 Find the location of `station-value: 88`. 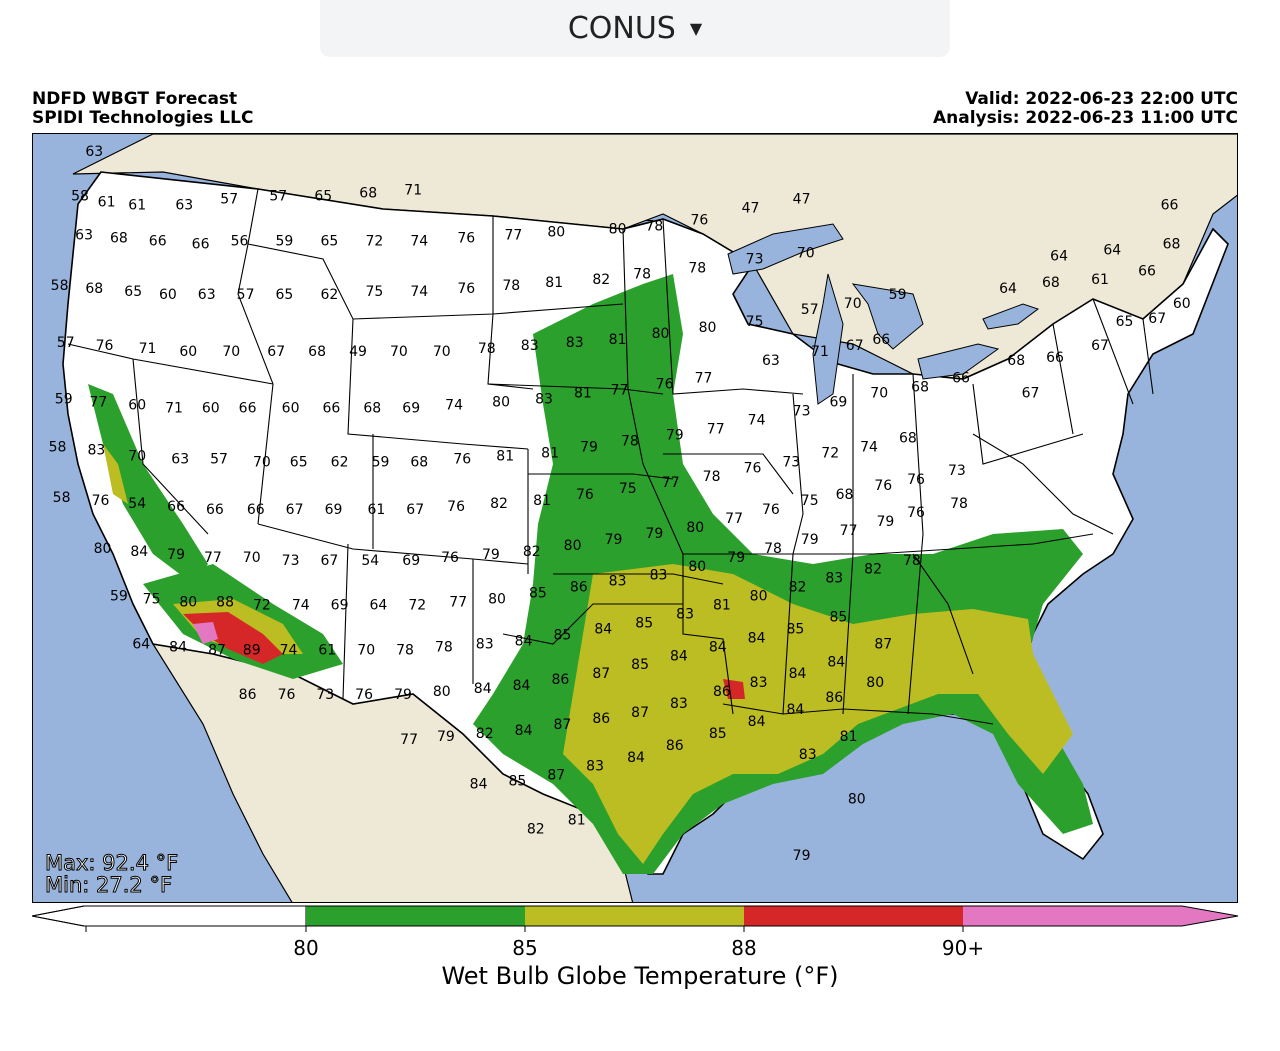

station-value: 88 is located at coordinates (225, 603).